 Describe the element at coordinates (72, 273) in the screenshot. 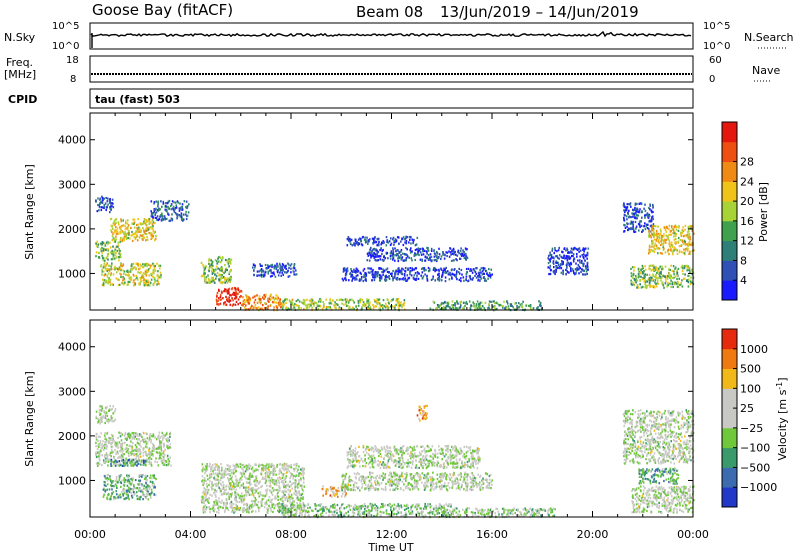

I see `y-tick-label: 1000` at that location.